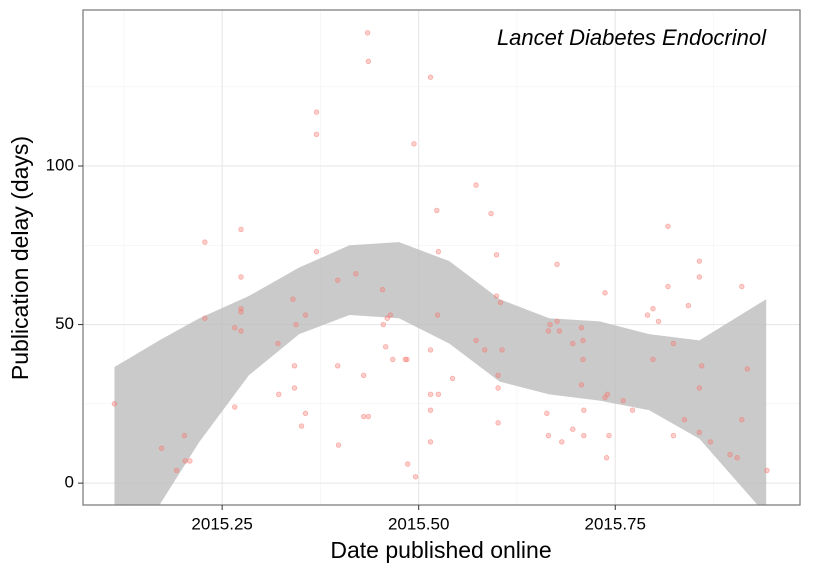  I want to click on x-axis-label: Date published online, so click(440, 550).